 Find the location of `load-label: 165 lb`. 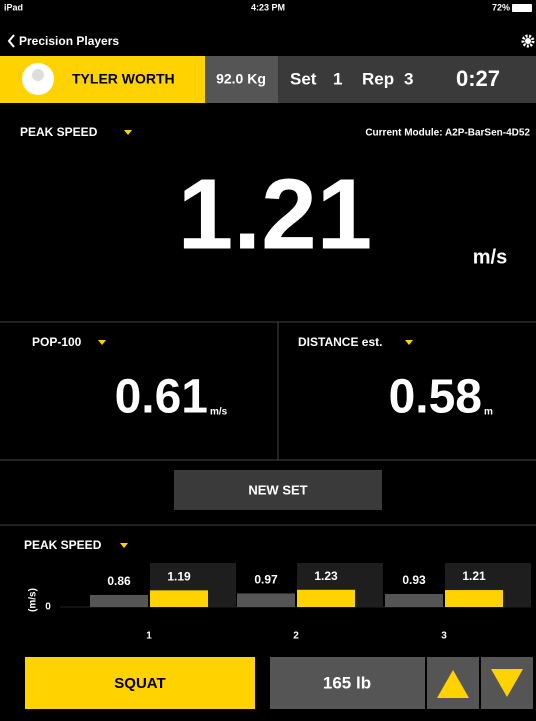

load-label: 165 lb is located at coordinates (347, 682).